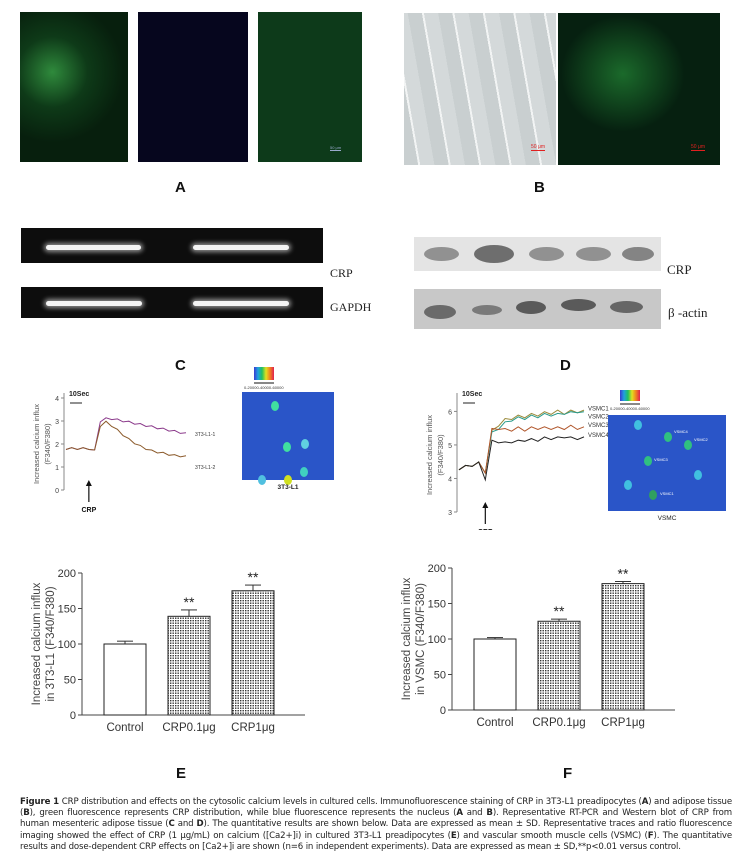  What do you see at coordinates (57, 445) in the screenshot?
I see `y-tick-label: 2` at bounding box center [57, 445].